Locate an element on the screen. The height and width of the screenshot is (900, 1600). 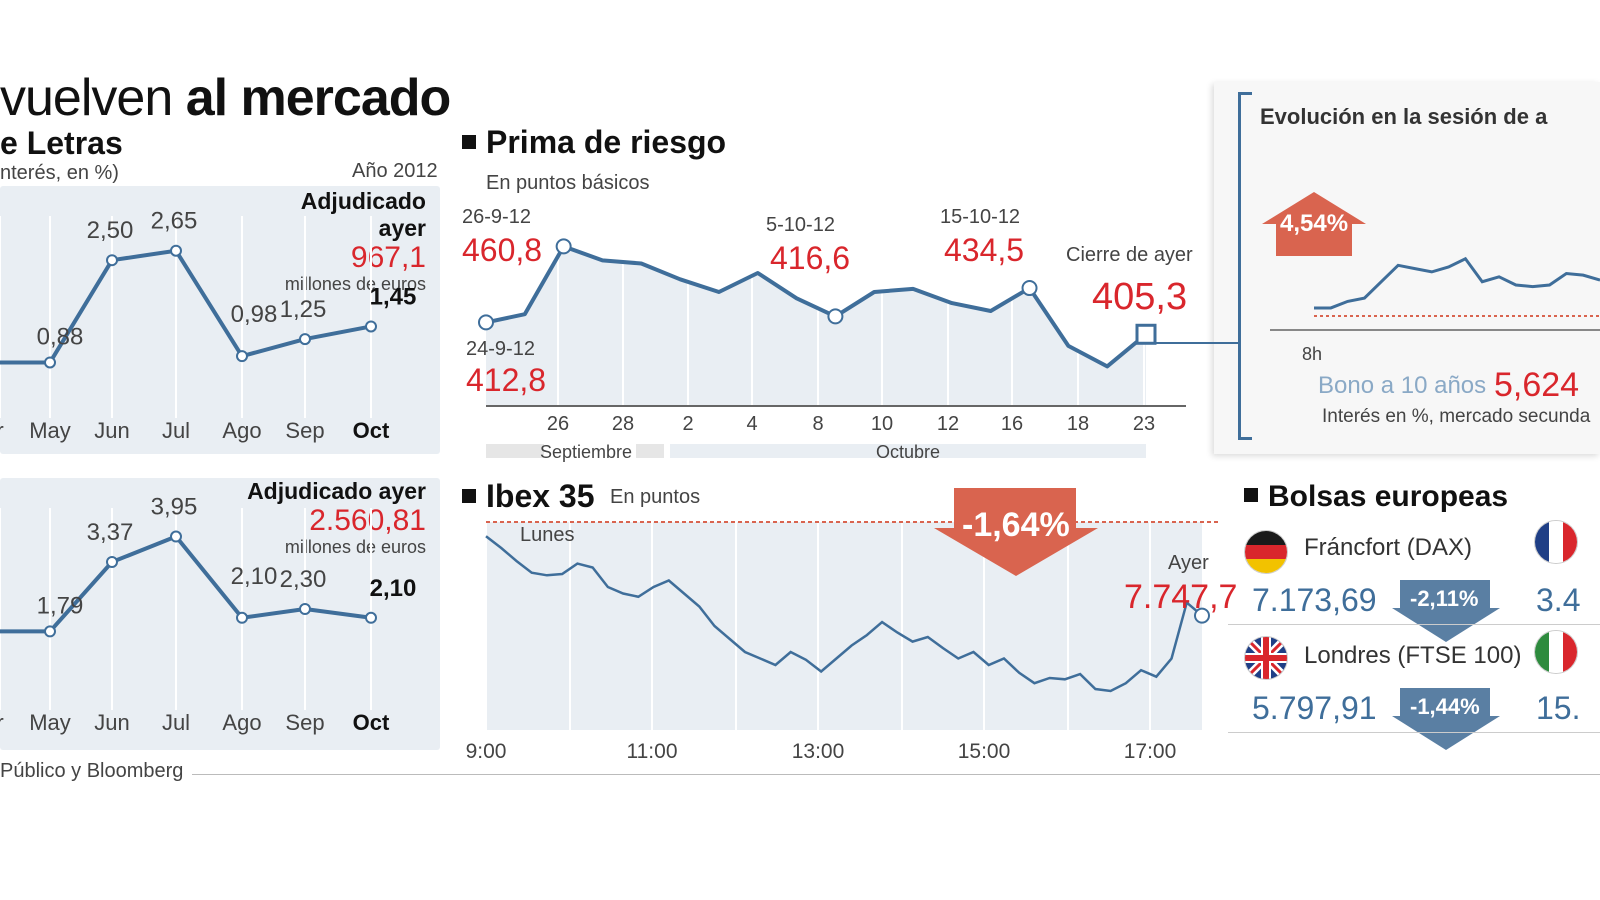
letras-note: nterés, en %) is located at coordinates (59, 173).